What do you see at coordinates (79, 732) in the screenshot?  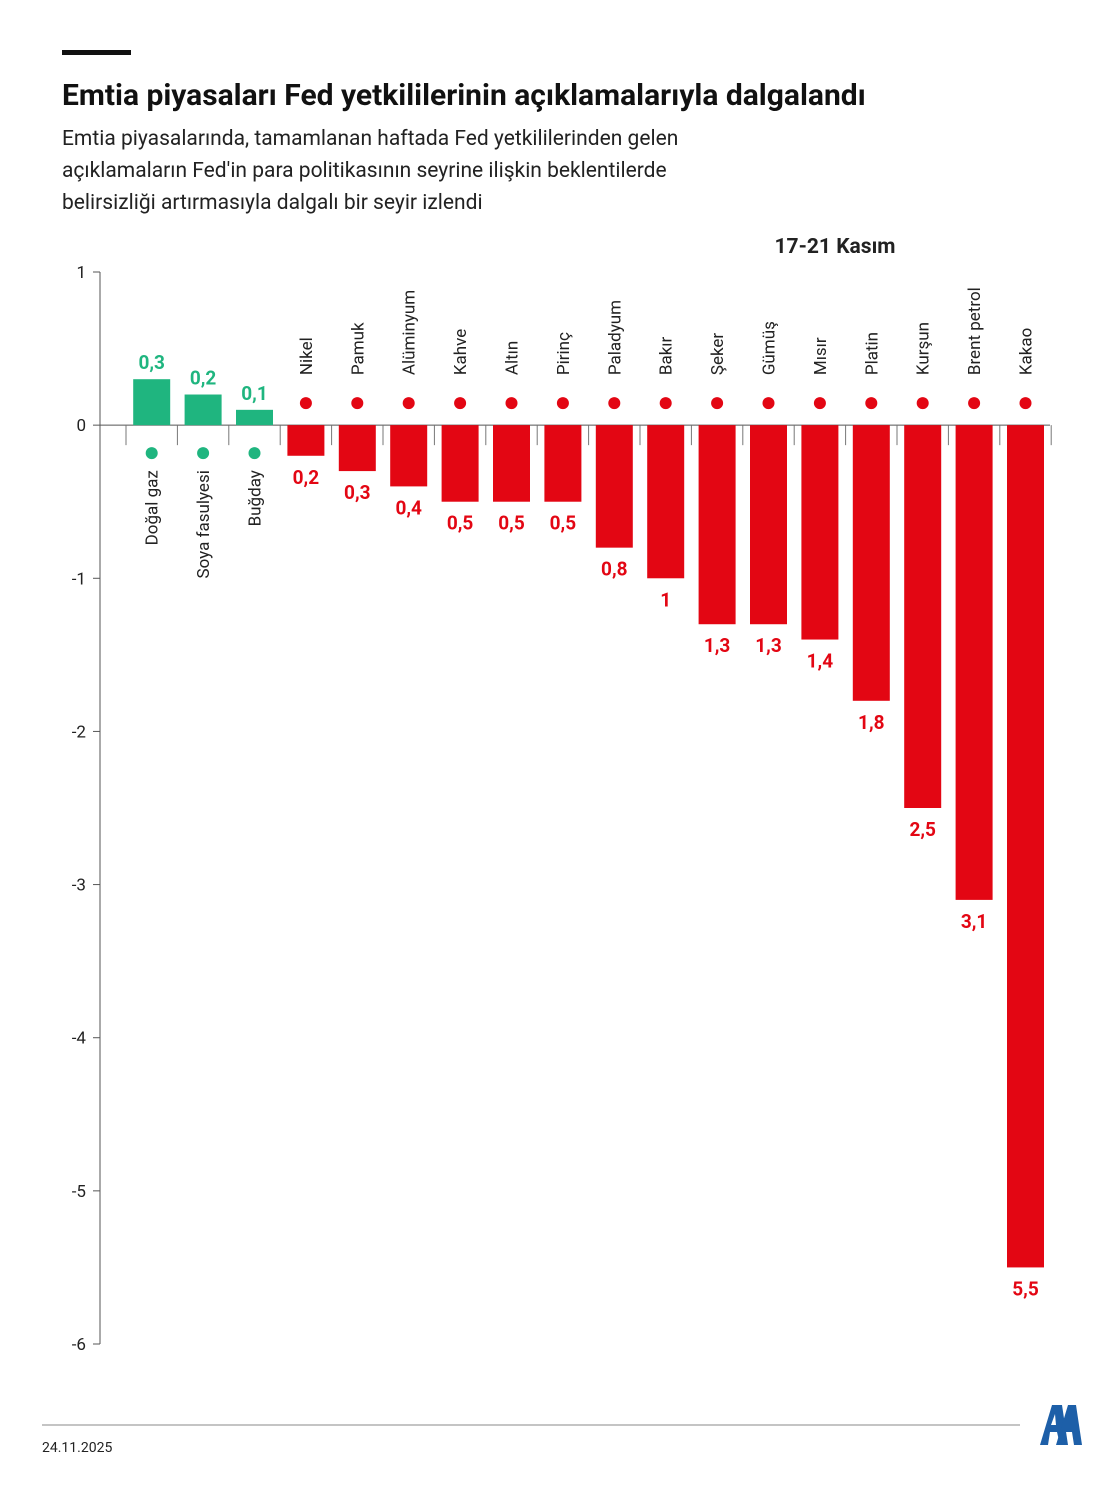 I see `y-tick-label: -2` at bounding box center [79, 732].